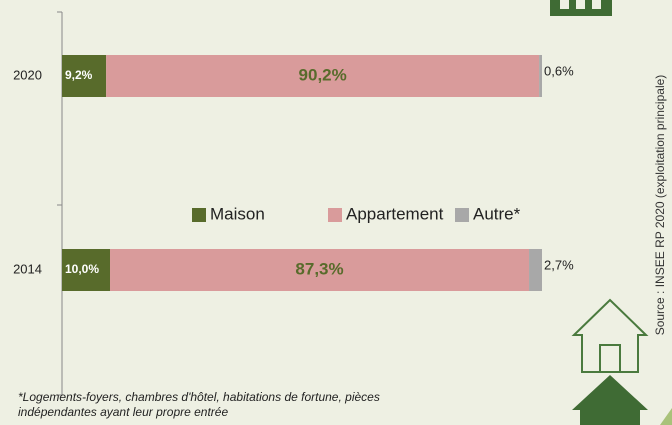  Describe the element at coordinates (610, 400) in the screenshot. I see `house-filled-icon` at that location.